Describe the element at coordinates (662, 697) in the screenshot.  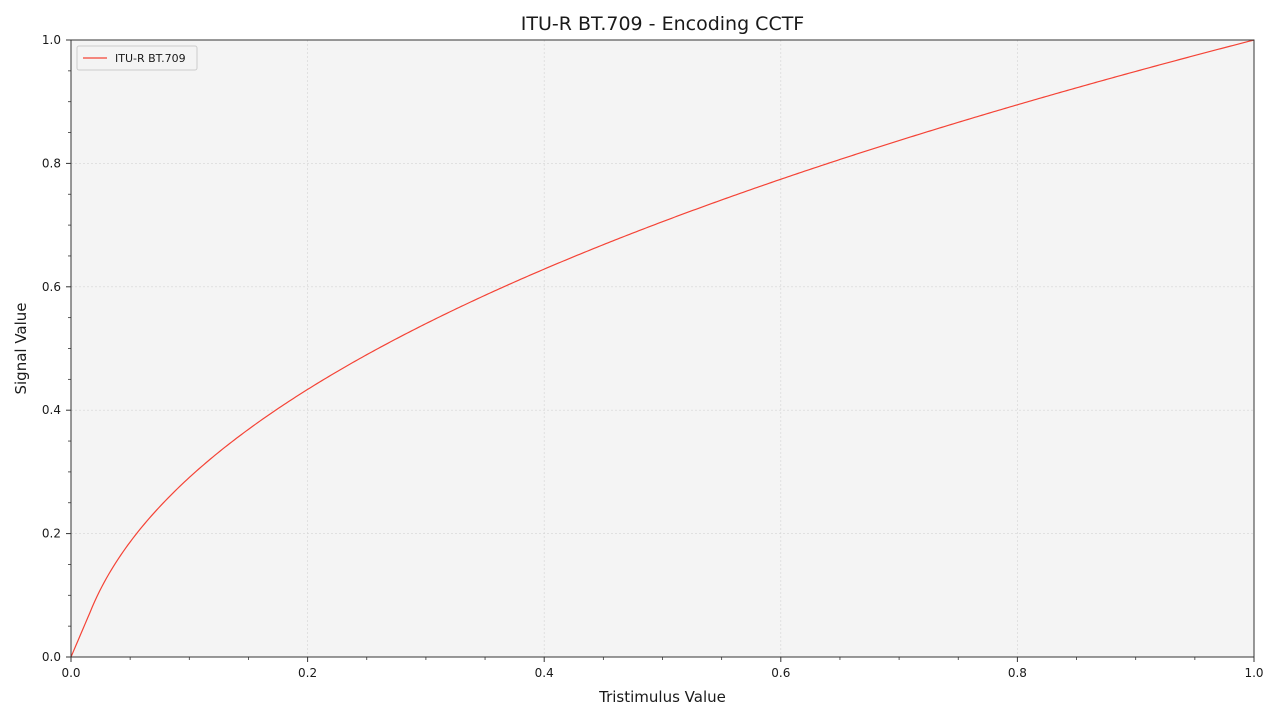
I see `x-axis-label: Tristimulus Value` at that location.